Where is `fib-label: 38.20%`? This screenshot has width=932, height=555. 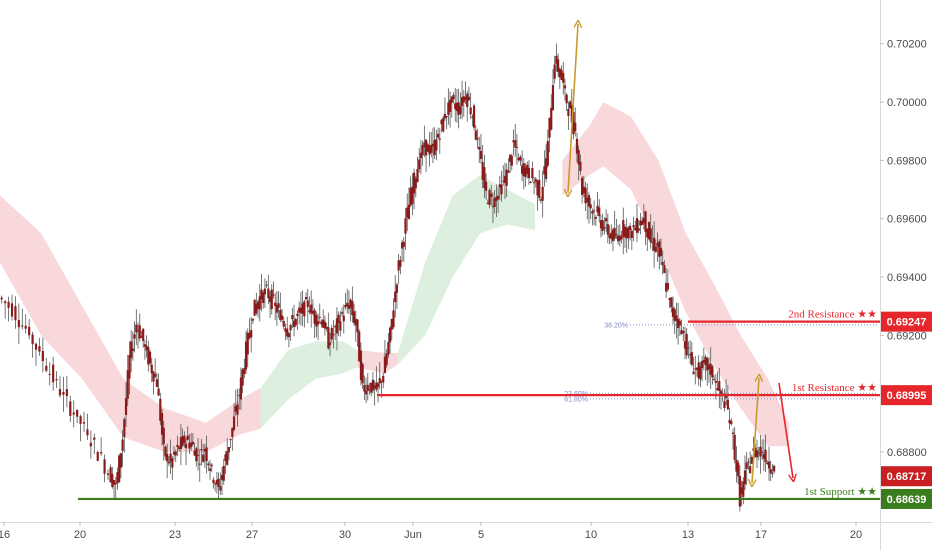 fib-label: 38.20% is located at coordinates (616, 325).